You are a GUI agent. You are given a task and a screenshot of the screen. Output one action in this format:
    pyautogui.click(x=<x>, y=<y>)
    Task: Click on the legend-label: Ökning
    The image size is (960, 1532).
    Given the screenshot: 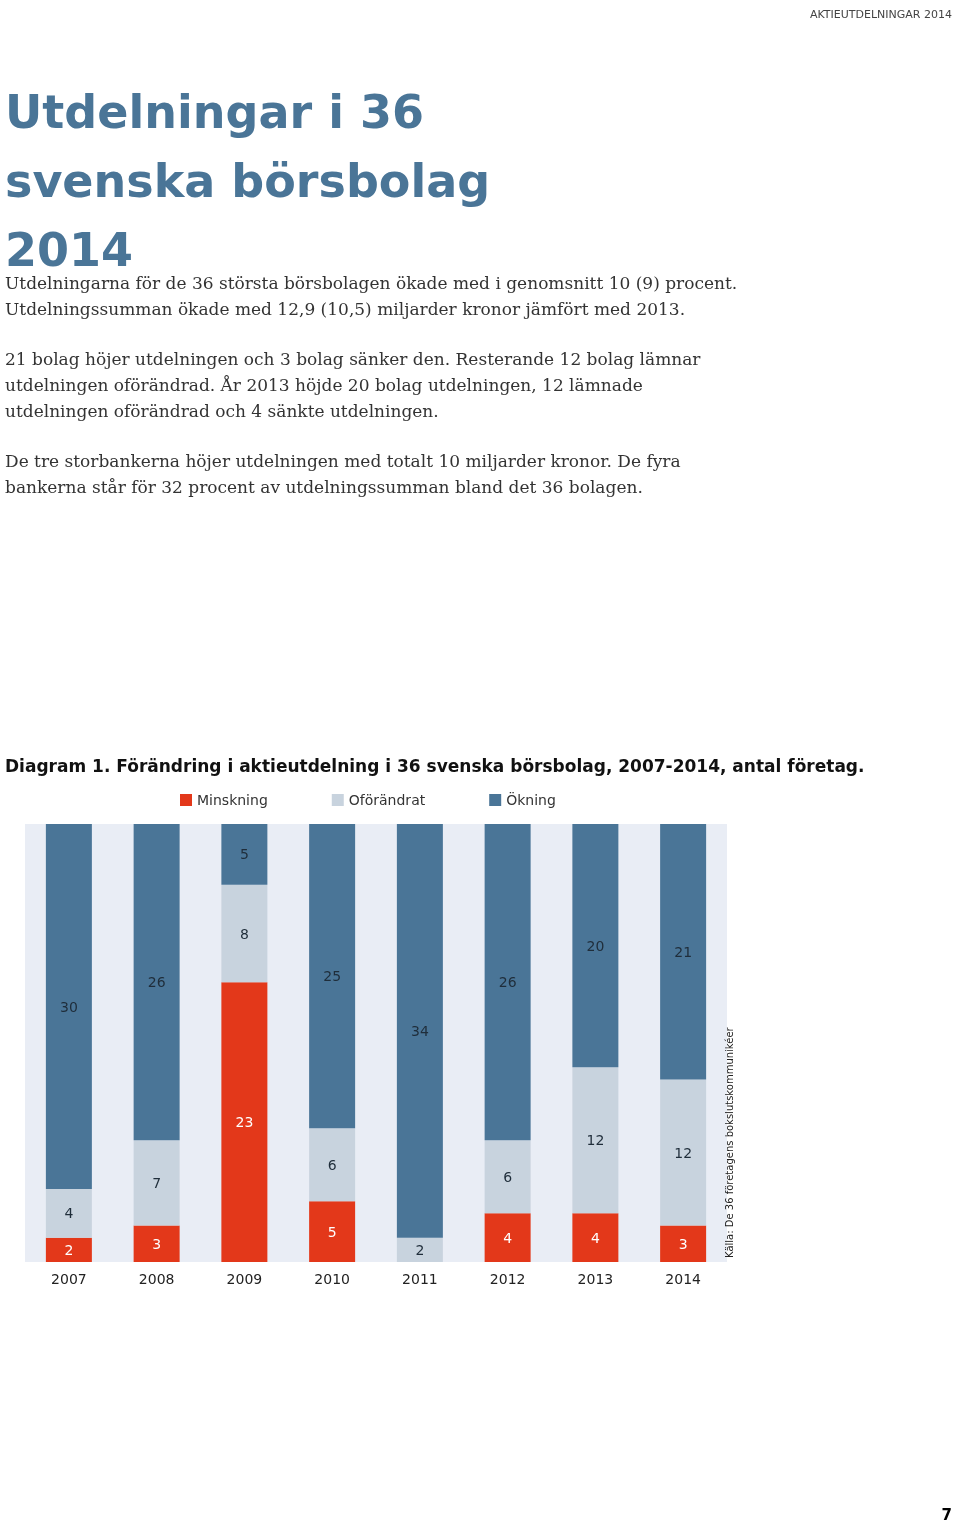 What is the action you would take?
    pyautogui.click(x=531, y=799)
    